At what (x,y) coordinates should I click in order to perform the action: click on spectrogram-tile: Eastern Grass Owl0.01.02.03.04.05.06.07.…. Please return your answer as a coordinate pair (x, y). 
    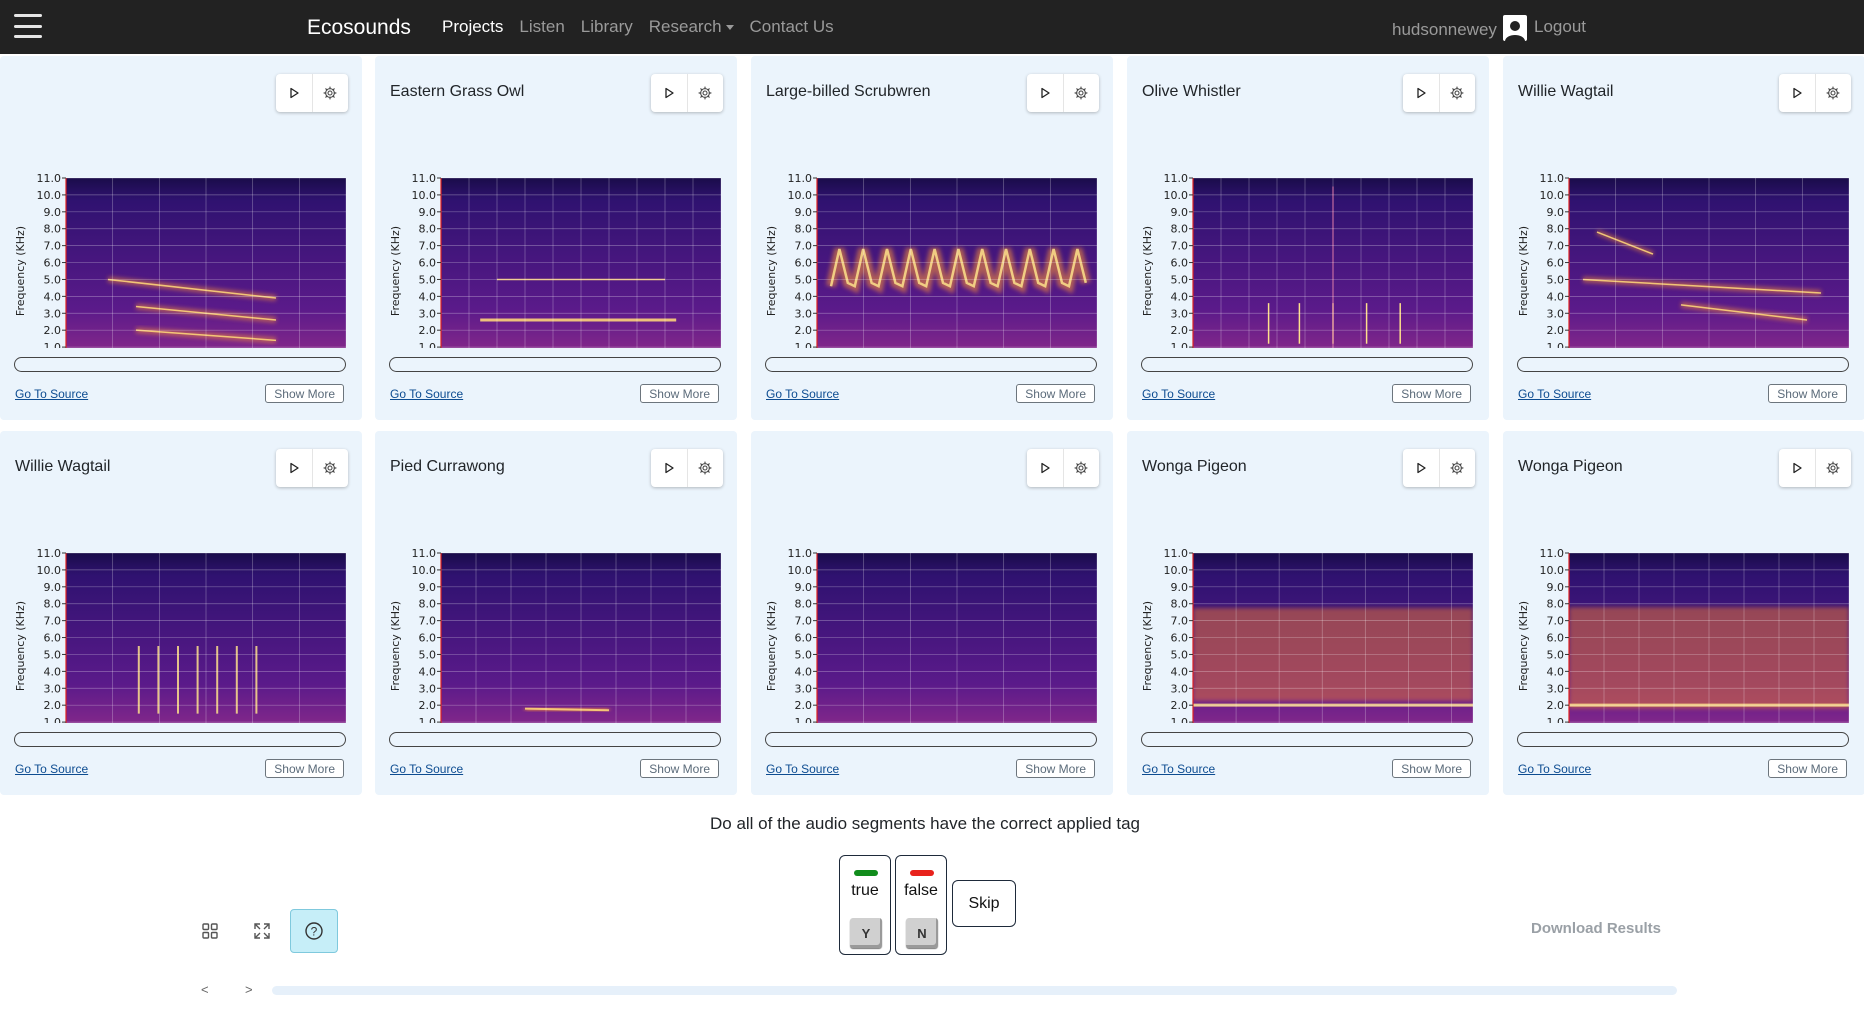
    Looking at the image, I should click on (556, 238).